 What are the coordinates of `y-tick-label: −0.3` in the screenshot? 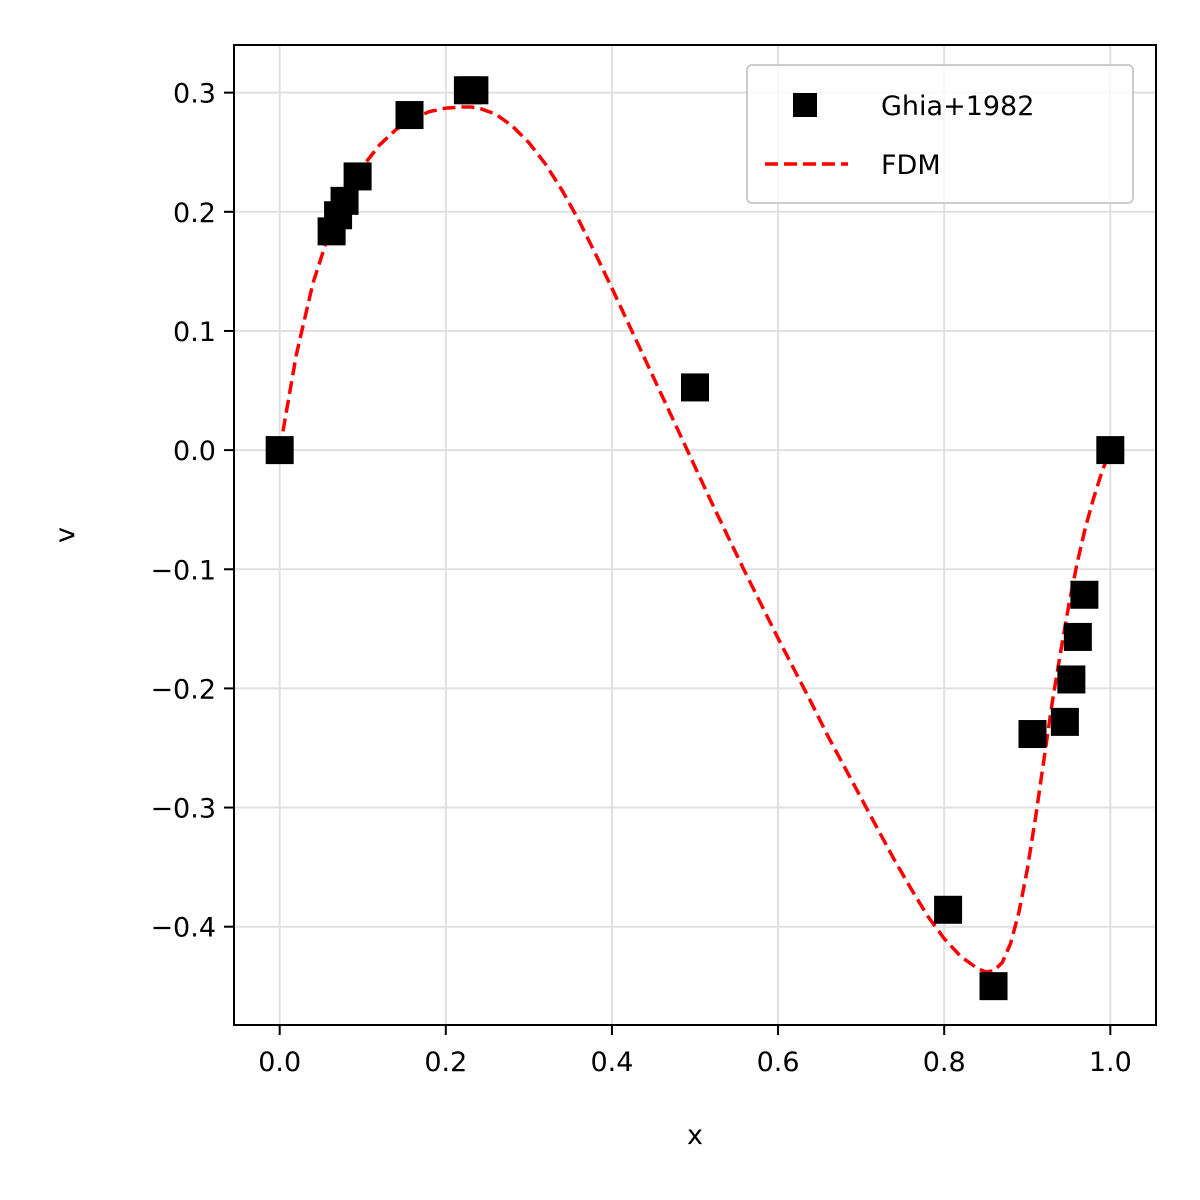 It's located at (183, 809).